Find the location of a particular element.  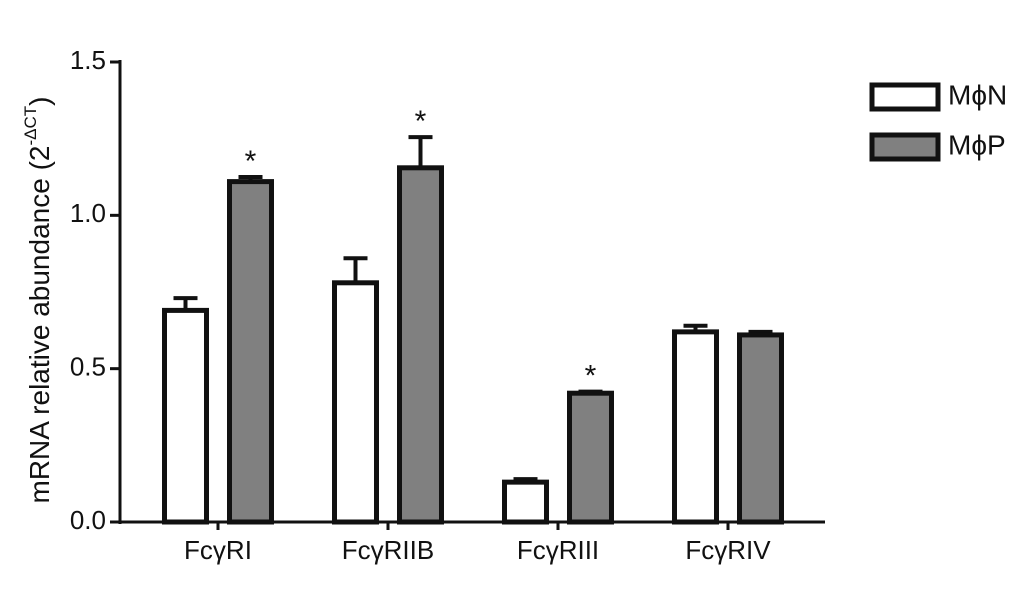

x-tick-label: FcγRIII is located at coordinates (558, 550).